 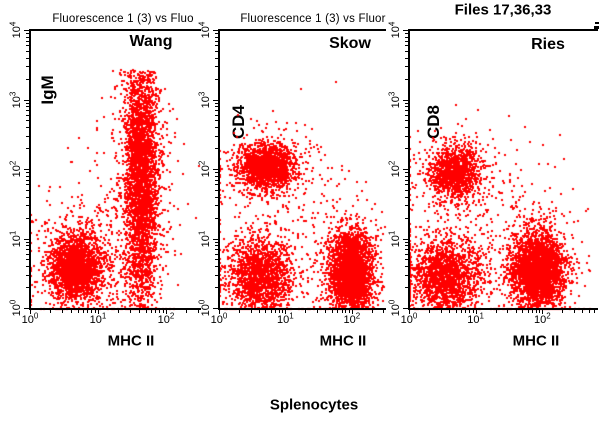 I want to click on artifact-mark, so click(x=597, y=23).